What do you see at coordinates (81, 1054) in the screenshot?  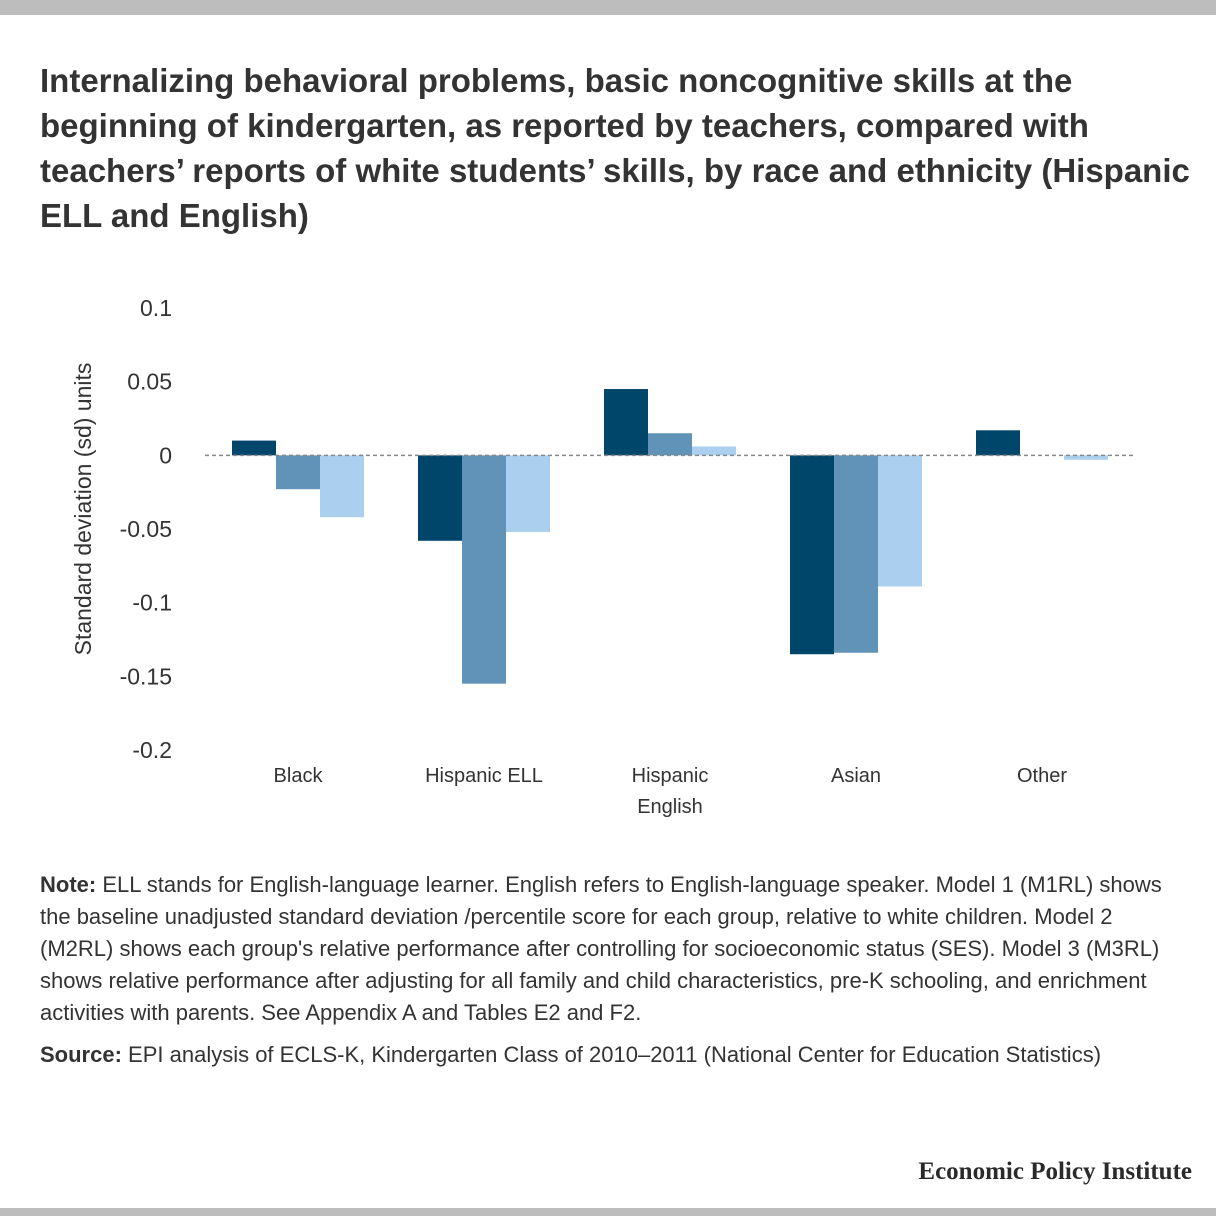 I see `source-label: Source:` at bounding box center [81, 1054].